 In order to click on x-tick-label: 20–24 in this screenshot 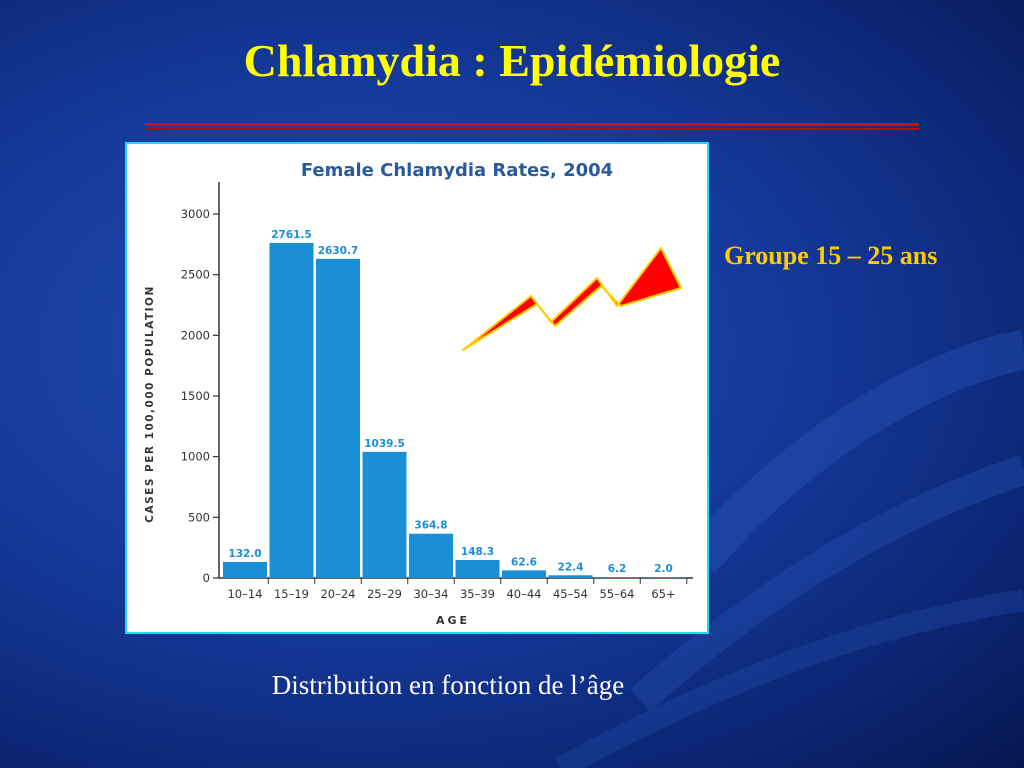, I will do `click(337, 594)`.